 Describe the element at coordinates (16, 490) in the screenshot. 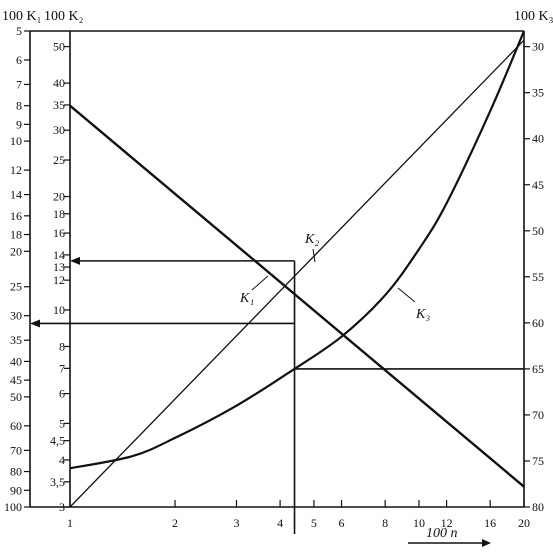

I see `k1-tick-label: 90` at that location.